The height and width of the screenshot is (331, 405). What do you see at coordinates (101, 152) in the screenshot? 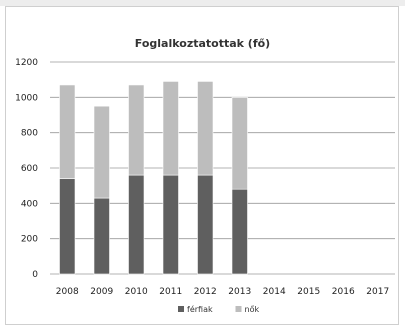
I see `bar-nők-2009` at bounding box center [101, 152].